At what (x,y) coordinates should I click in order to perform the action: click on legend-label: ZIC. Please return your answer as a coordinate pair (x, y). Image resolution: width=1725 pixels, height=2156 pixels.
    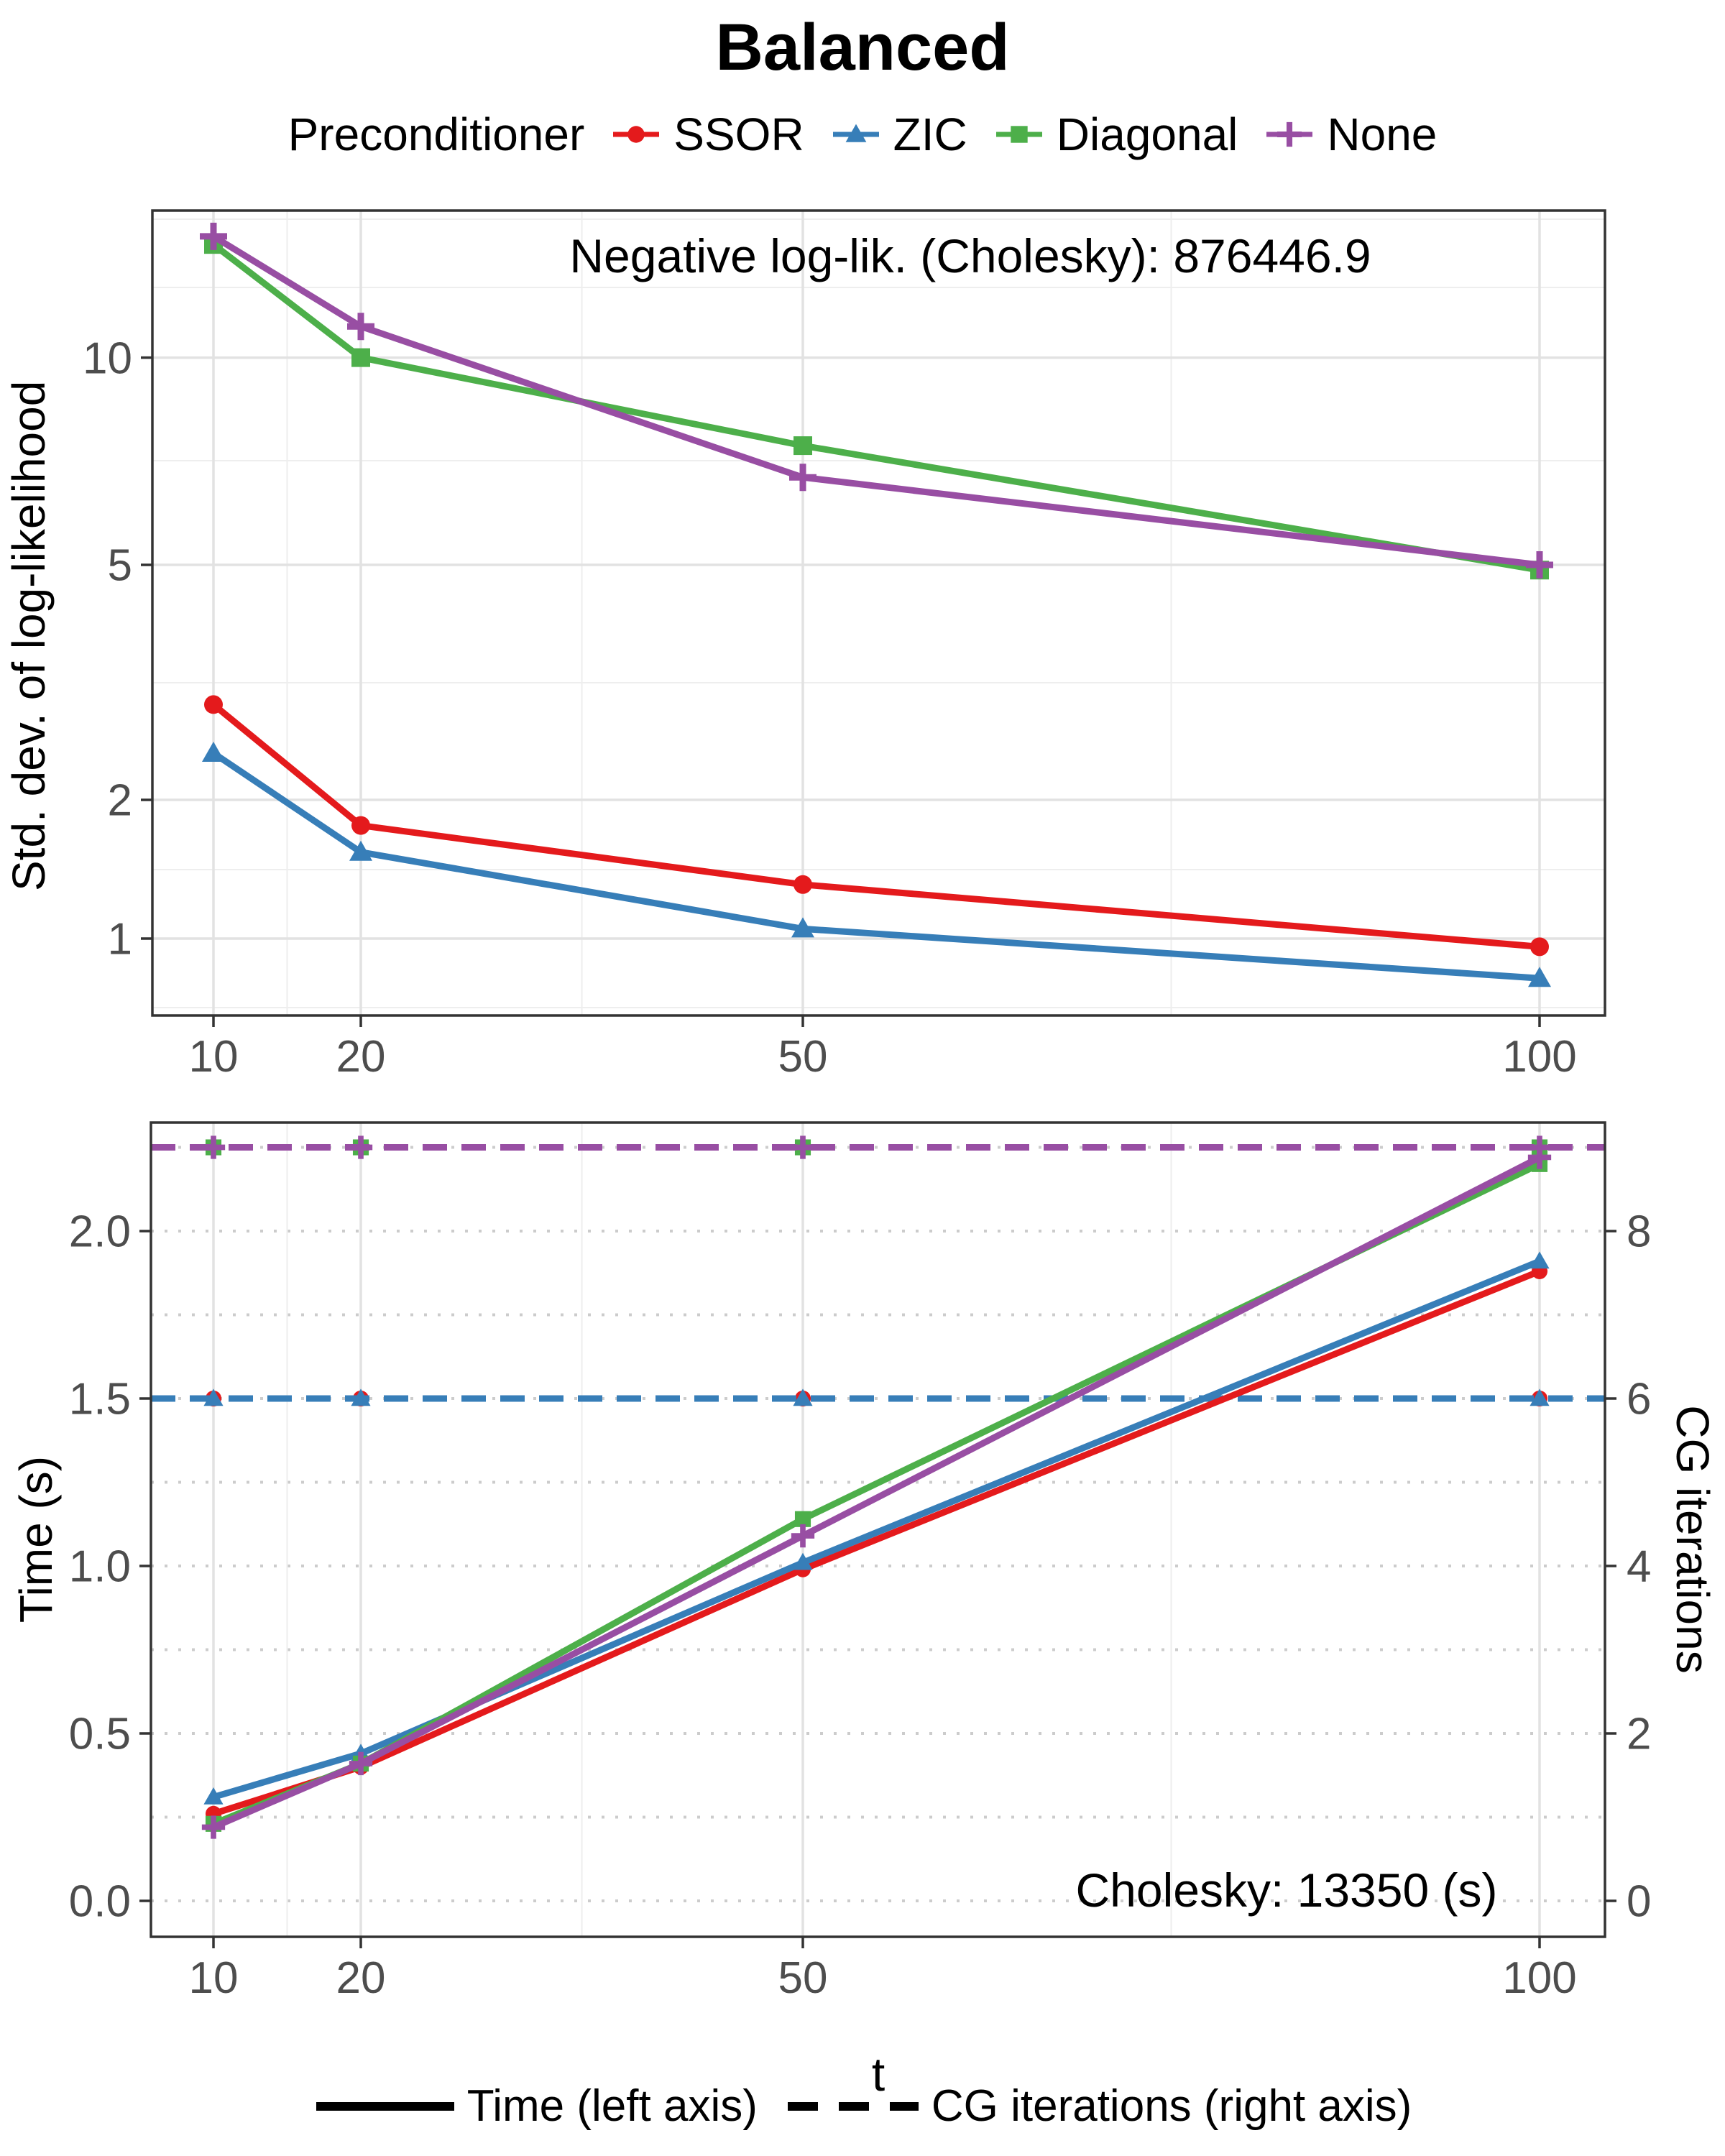
    Looking at the image, I should click on (930, 134).